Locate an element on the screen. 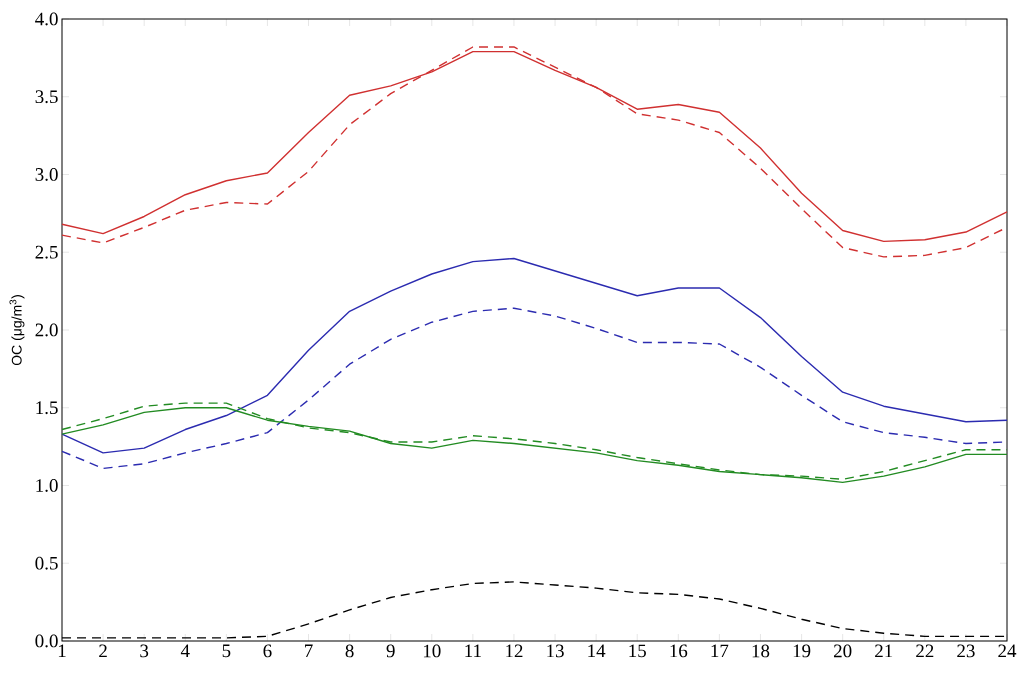 This screenshot has width=1021, height=673. x-tick-label: 5 is located at coordinates (226, 651).